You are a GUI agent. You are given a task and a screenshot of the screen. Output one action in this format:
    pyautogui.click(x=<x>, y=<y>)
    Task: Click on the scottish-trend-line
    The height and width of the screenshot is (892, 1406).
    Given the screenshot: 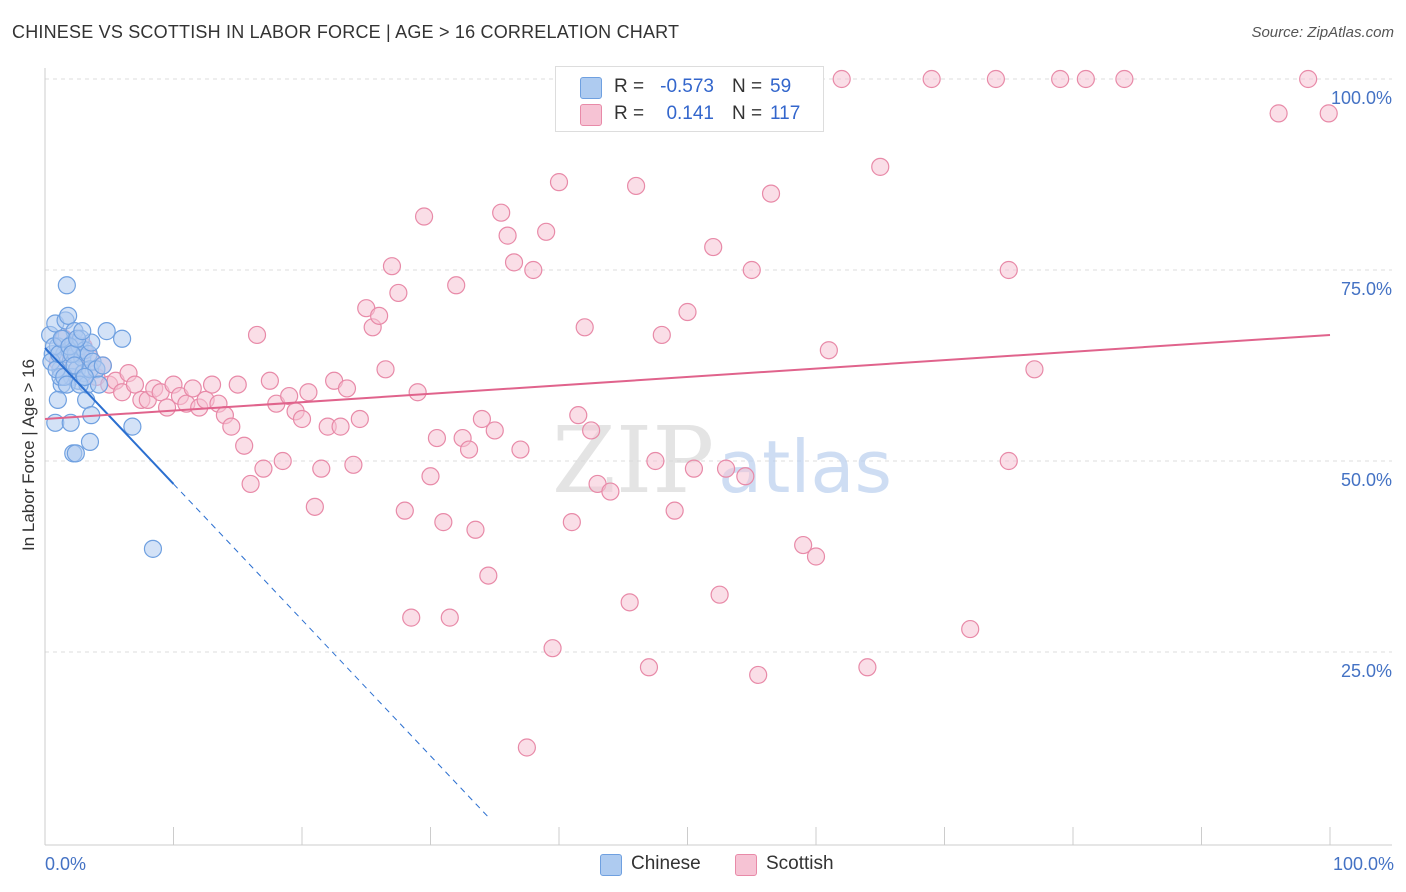 What is the action you would take?
    pyautogui.click(x=687, y=376)
    